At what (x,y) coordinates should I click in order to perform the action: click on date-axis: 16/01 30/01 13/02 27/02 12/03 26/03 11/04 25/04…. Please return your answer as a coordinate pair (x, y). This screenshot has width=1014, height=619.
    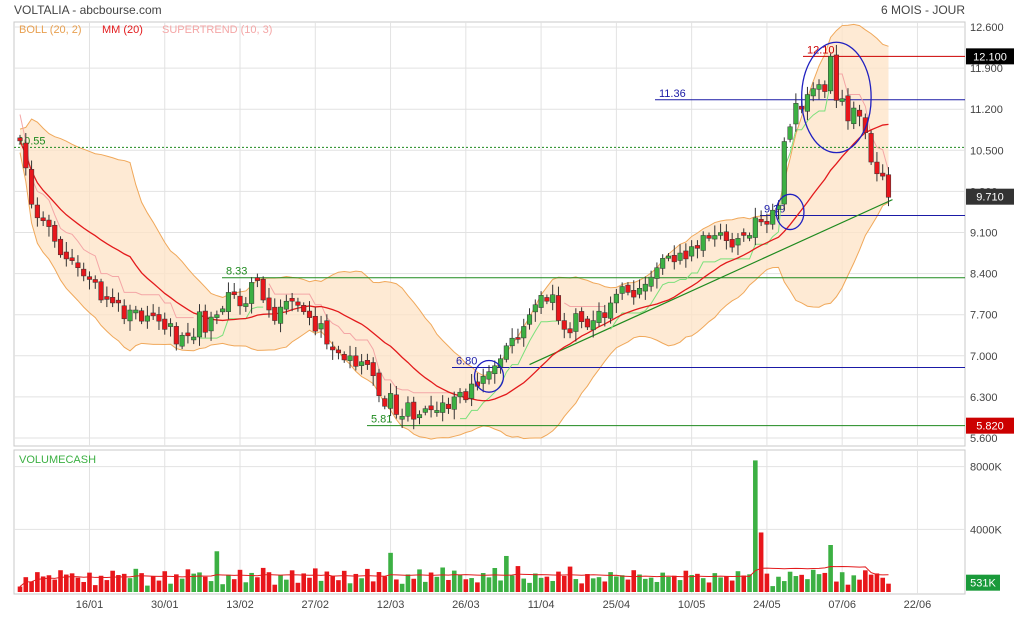
    Looking at the image, I should click on (504, 605).